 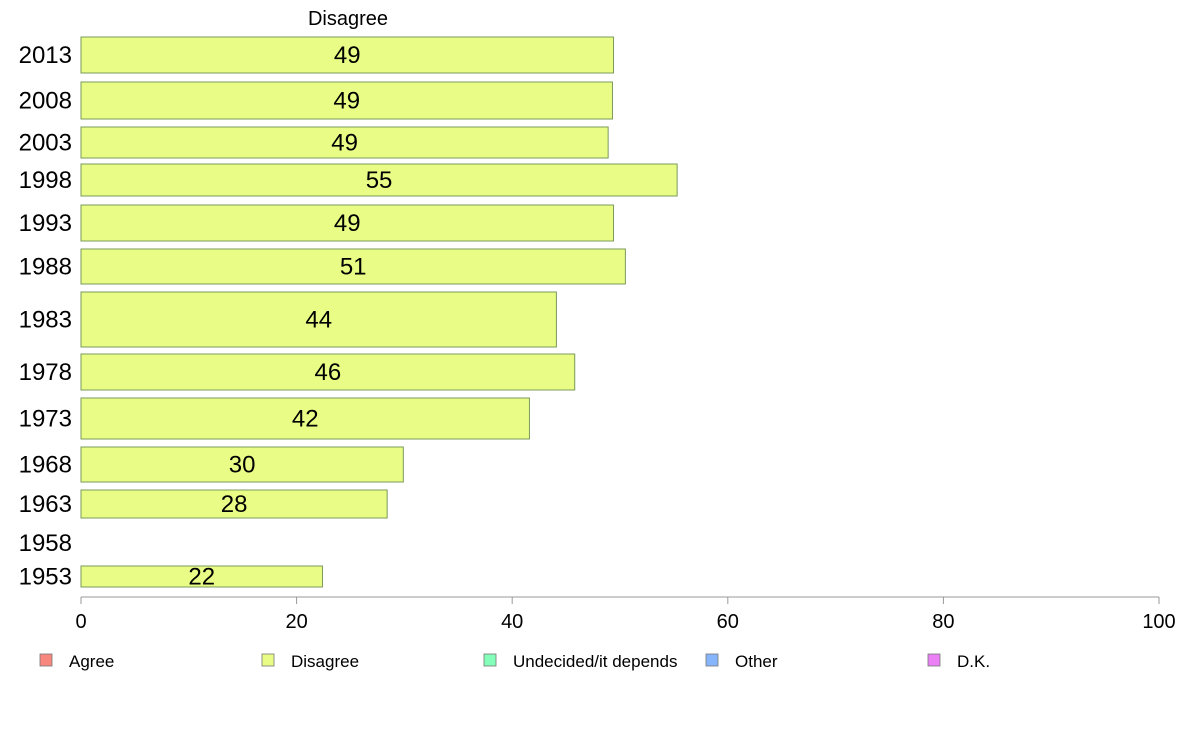 What do you see at coordinates (45, 419) in the screenshot?
I see `year-label-1973: 1973` at bounding box center [45, 419].